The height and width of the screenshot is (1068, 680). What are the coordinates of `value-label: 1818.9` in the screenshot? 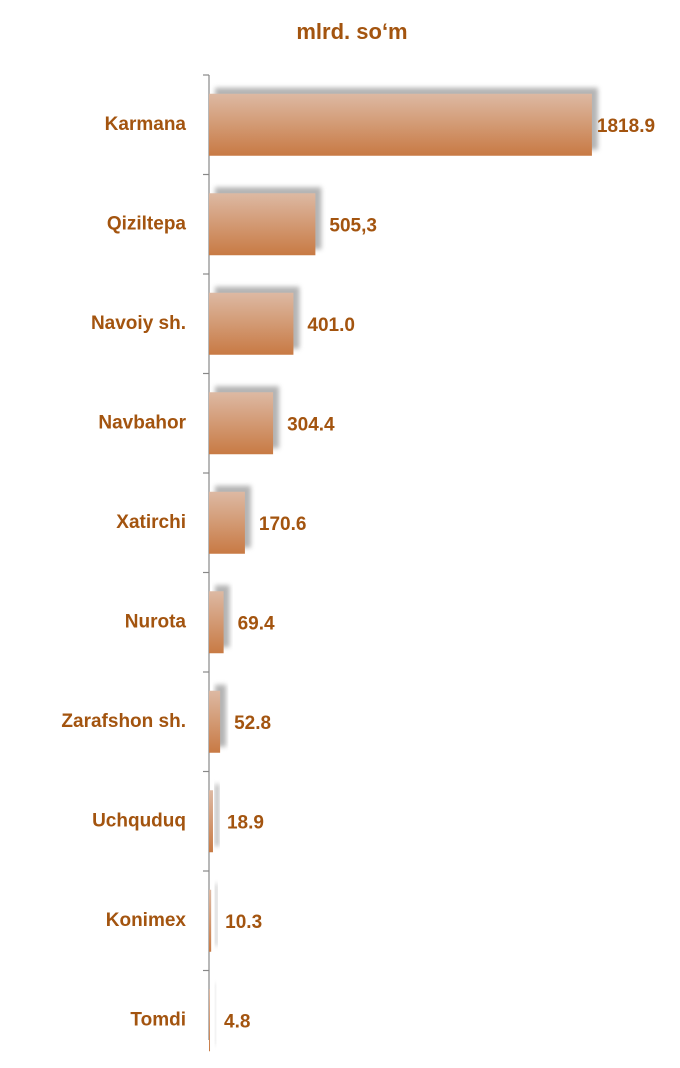 It's located at (626, 126).